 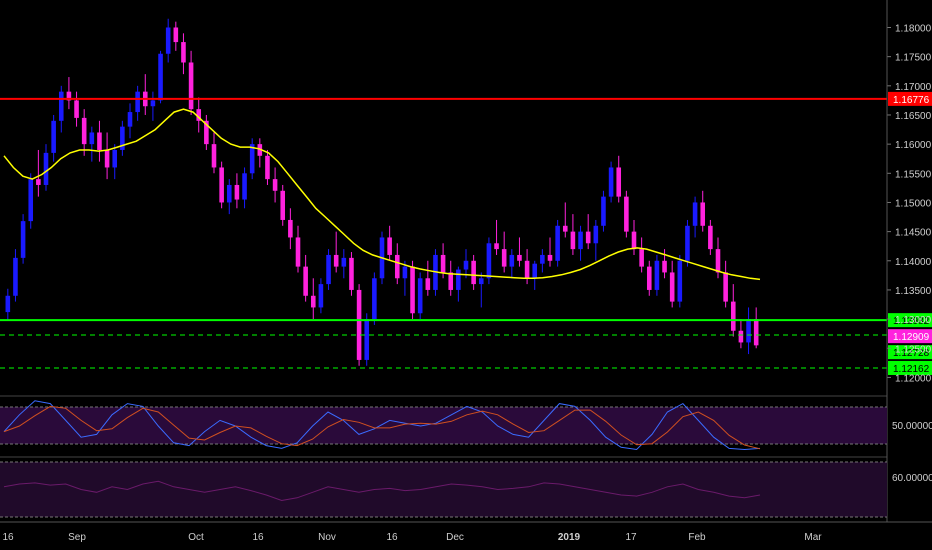 What do you see at coordinates (412, 537) in the screenshot?
I see `time-axis: 16 Sep Oct 16 Nov 16 Dec 2019 17 Feb Mar` at bounding box center [412, 537].